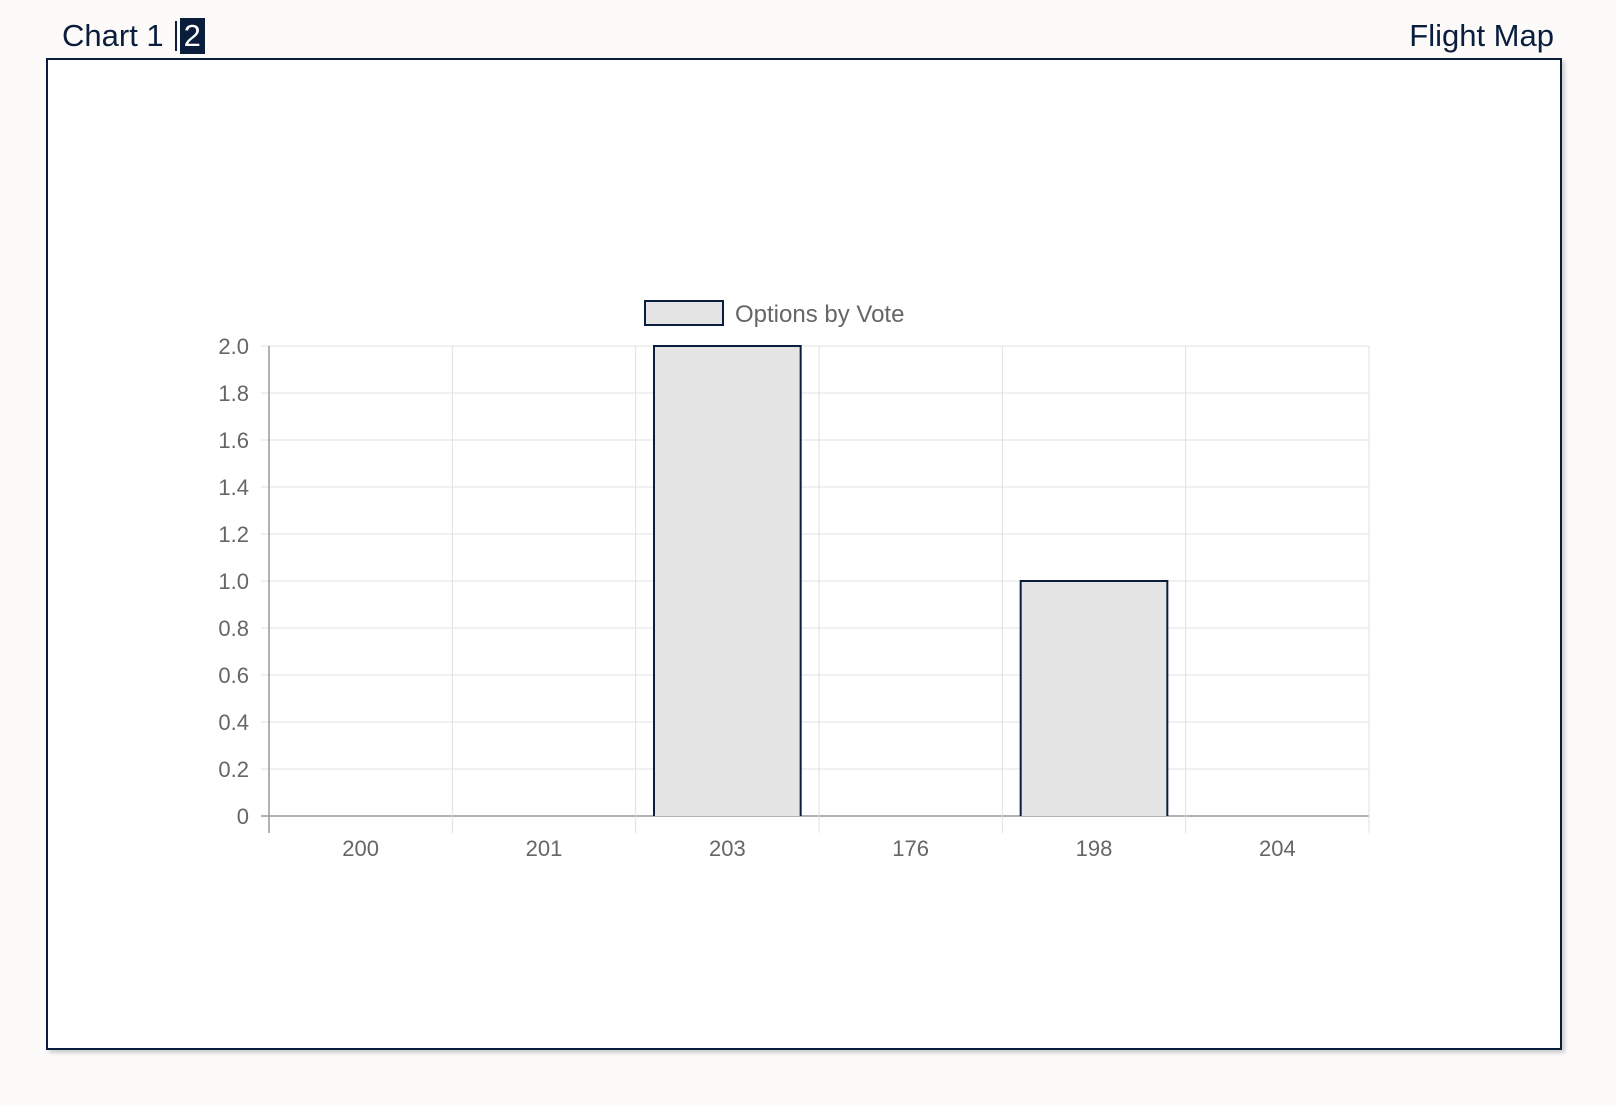 The image size is (1616, 1106). What do you see at coordinates (233, 675) in the screenshot?
I see `y-tick-label: 0.6` at bounding box center [233, 675].